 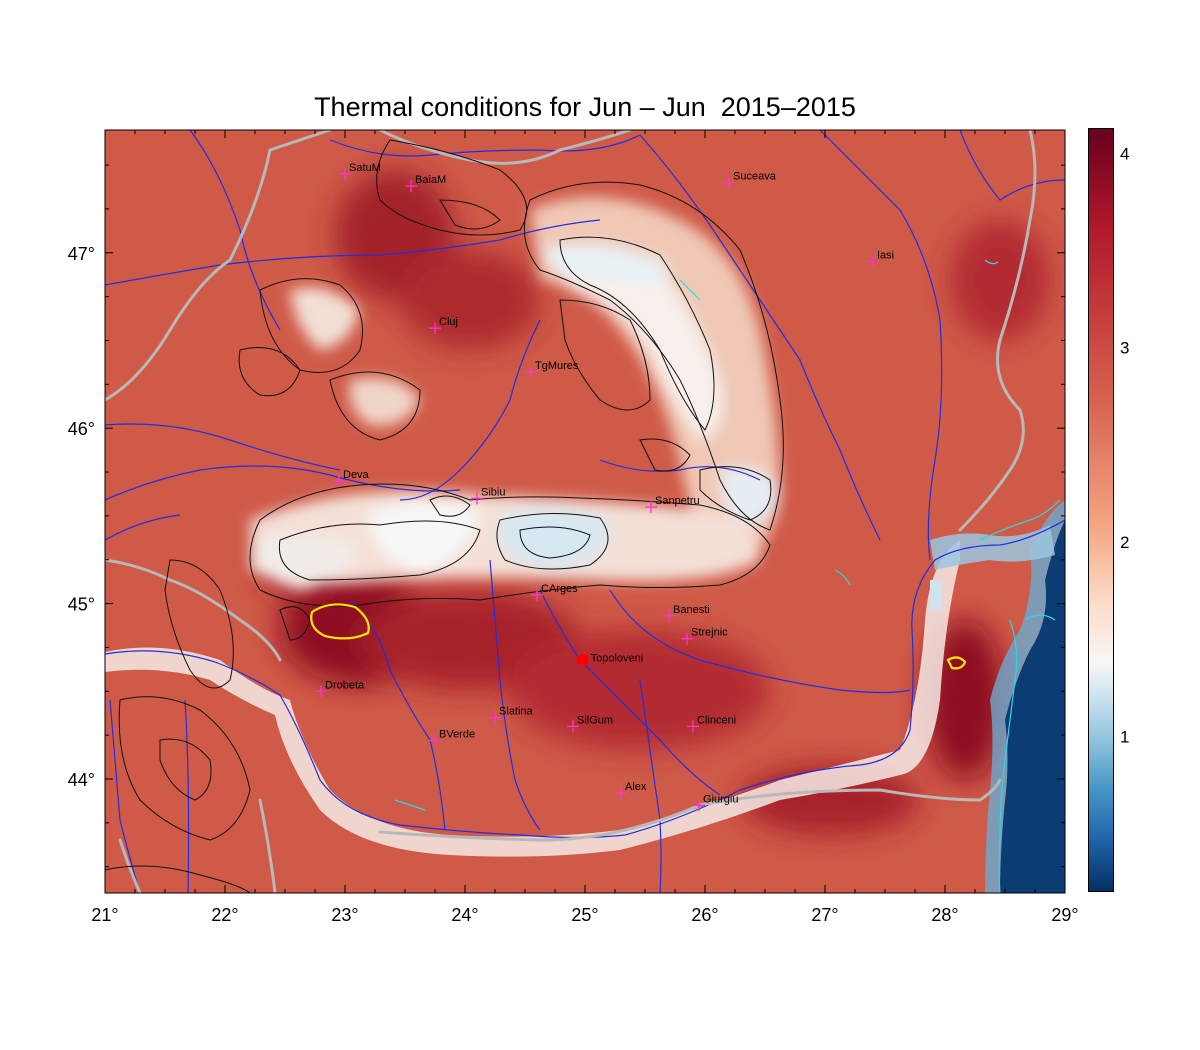 I want to click on reference-point-topoloveni: Topoloveni, so click(x=610, y=659).